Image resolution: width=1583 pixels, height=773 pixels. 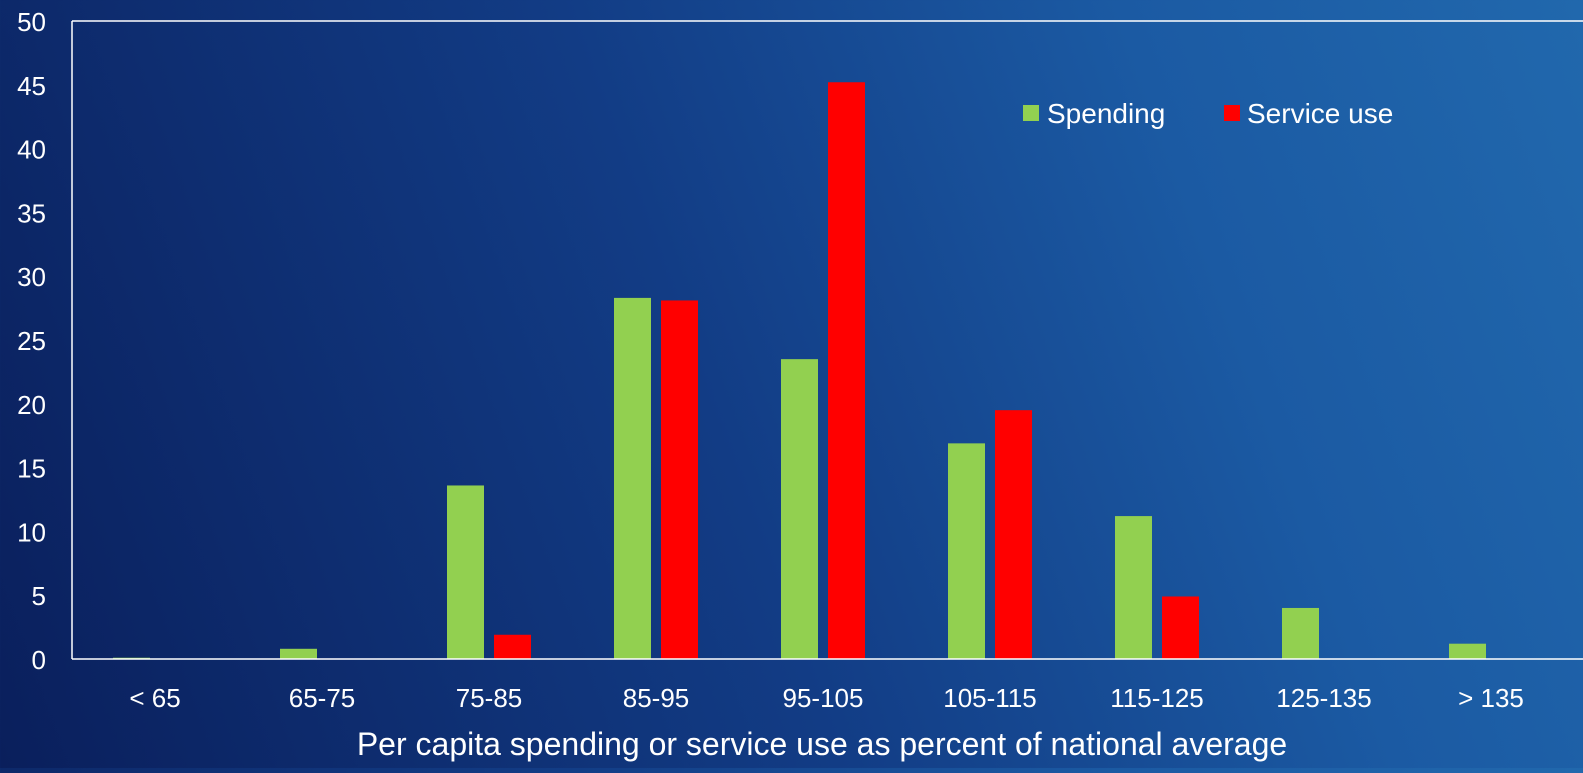 What do you see at coordinates (31, 469) in the screenshot?
I see `y-tick-label: 15` at bounding box center [31, 469].